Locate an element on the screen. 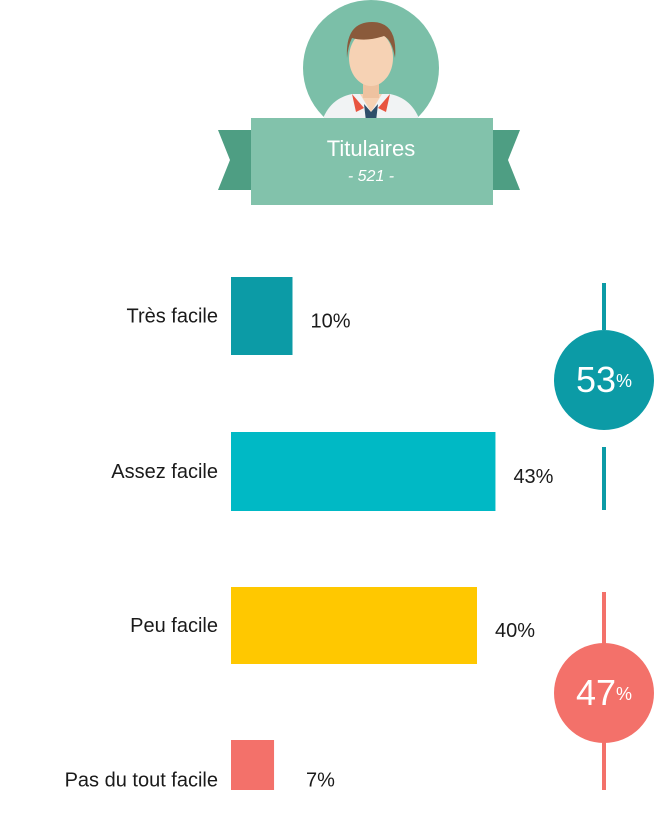  category-label: Pas du tout facile is located at coordinates (141, 780).